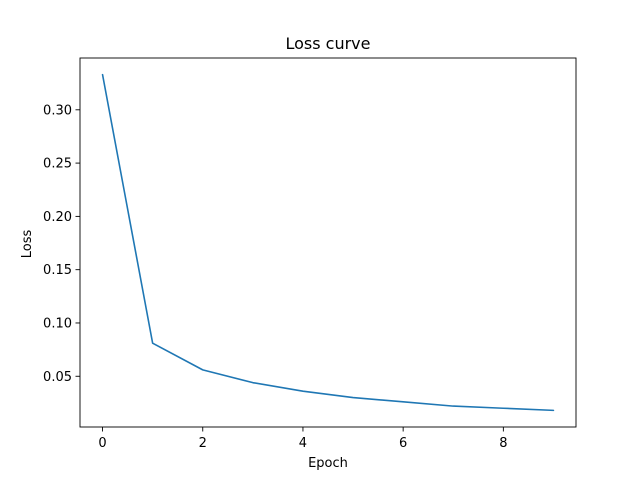 The width and height of the screenshot is (640, 480). Describe the element at coordinates (57, 270) in the screenshot. I see `y-tick-label: 0.15` at that location.